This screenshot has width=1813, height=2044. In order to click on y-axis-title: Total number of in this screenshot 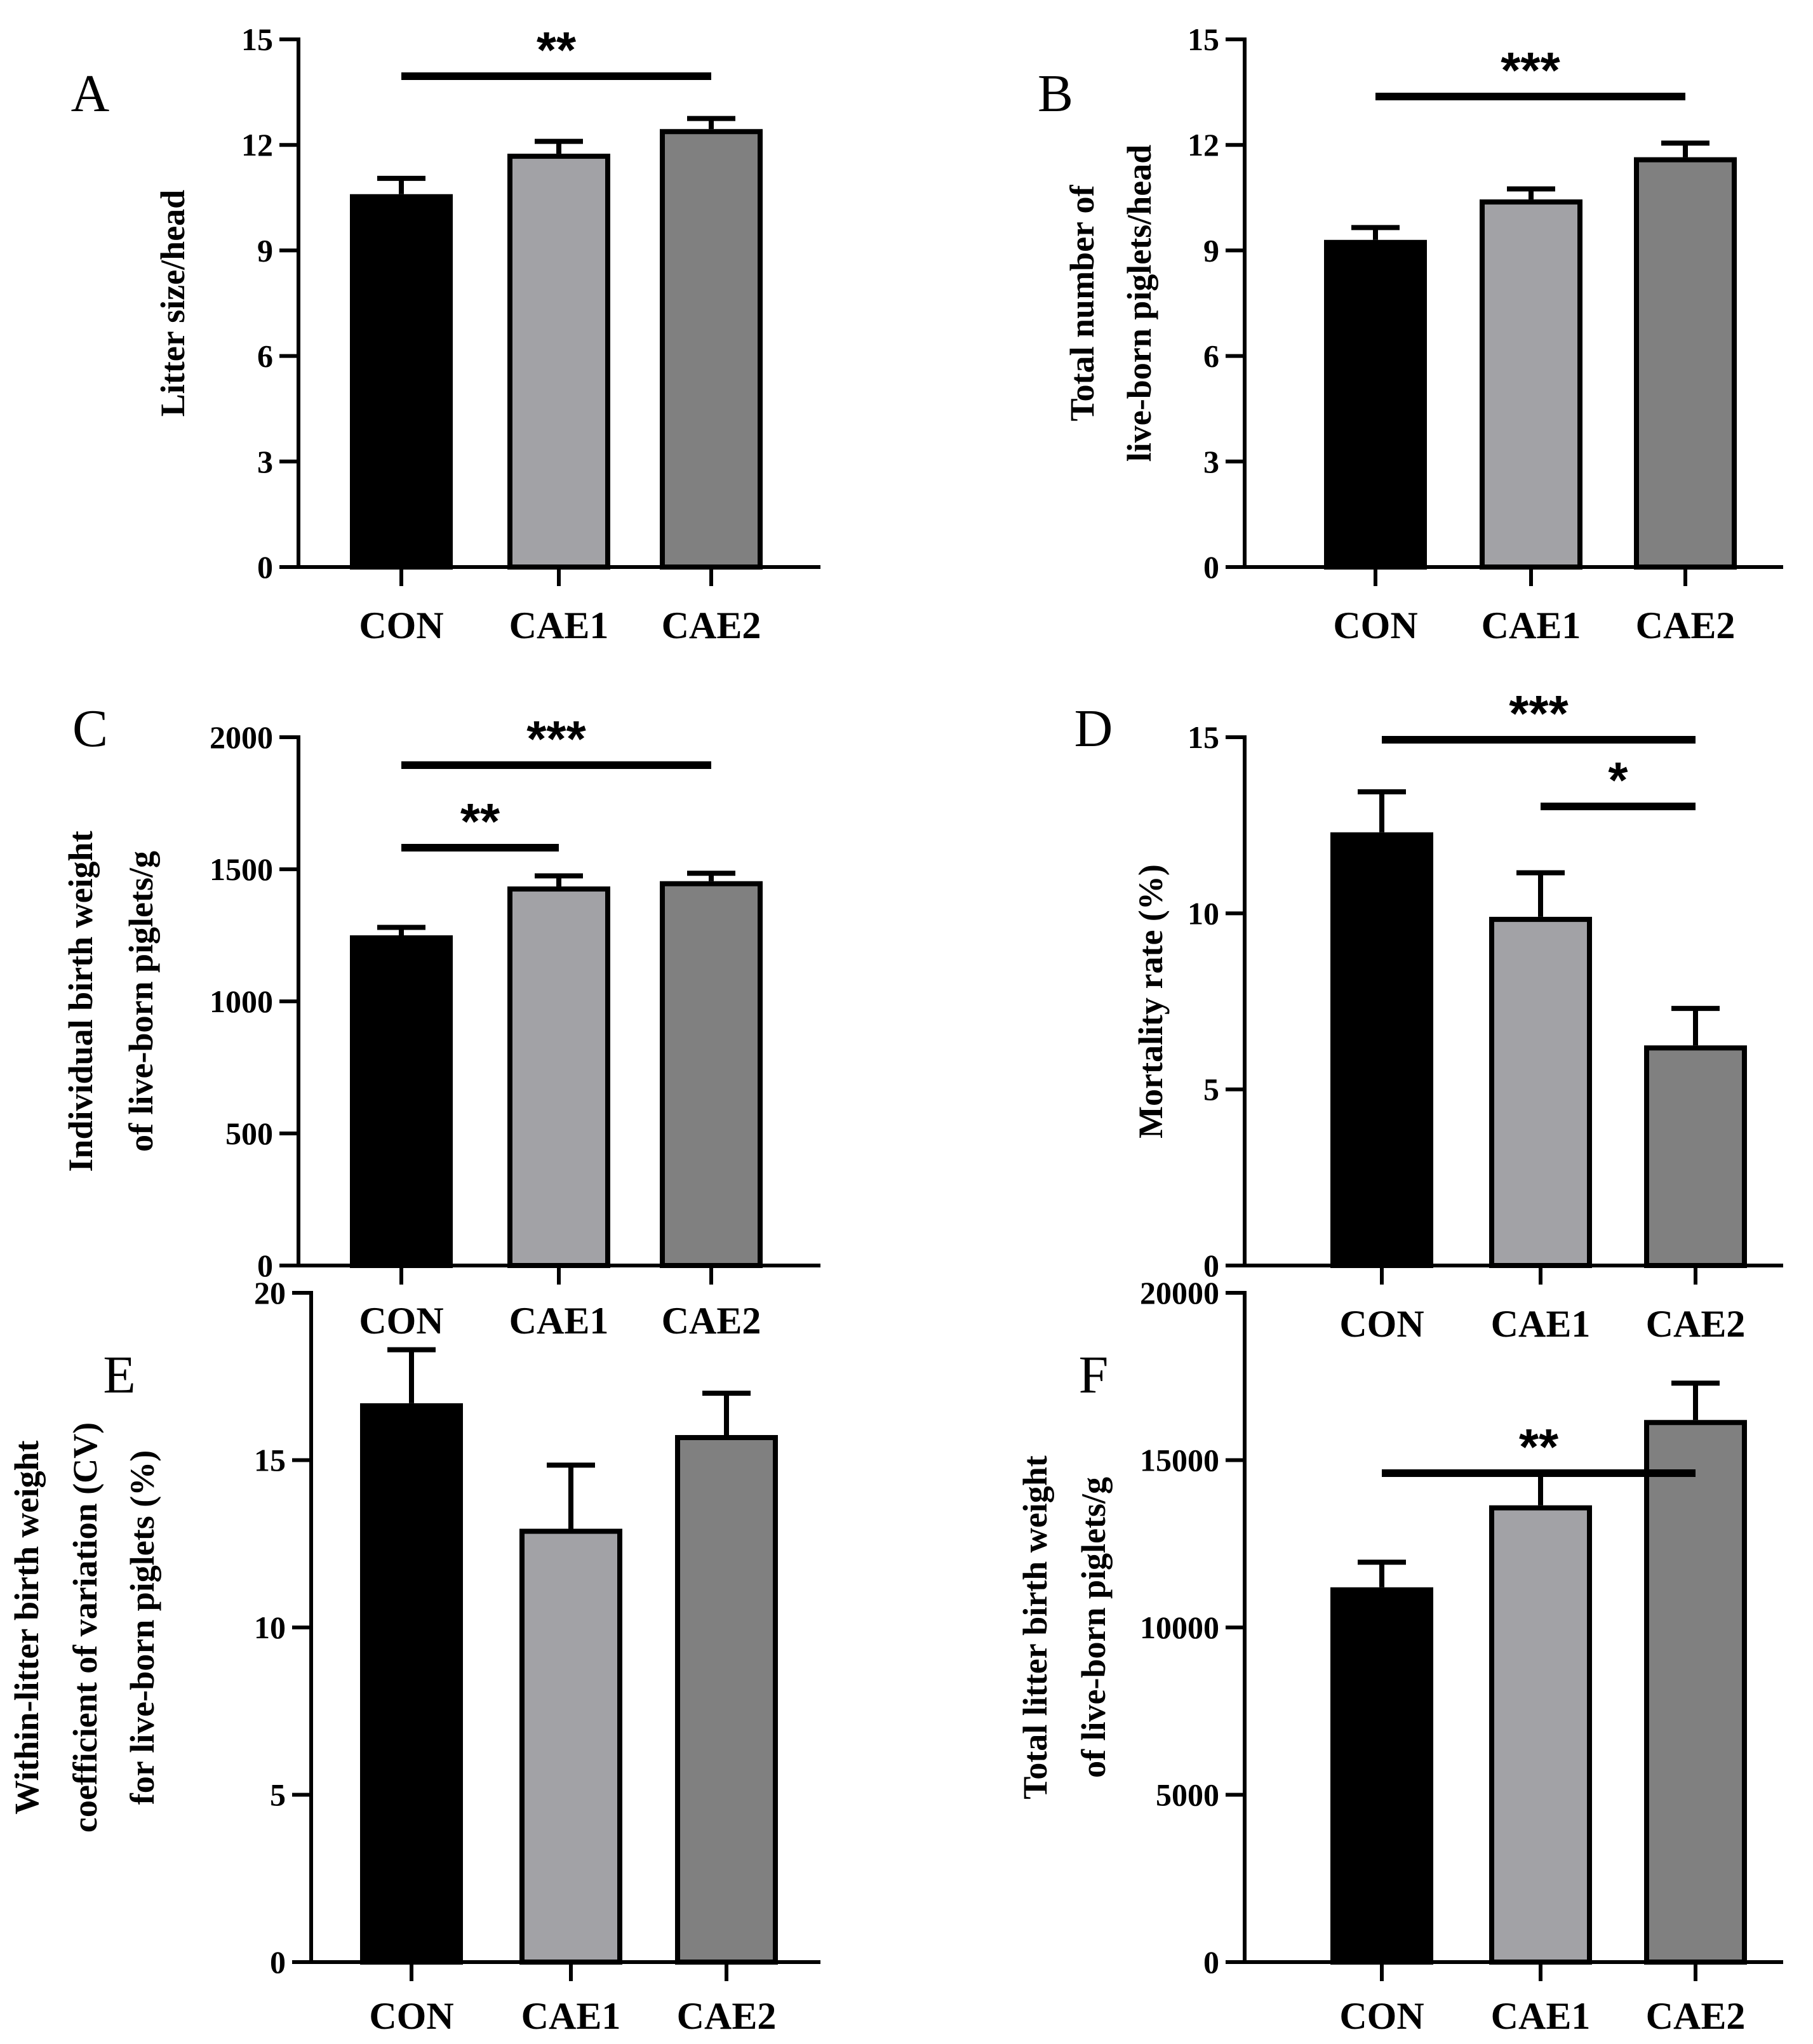, I will do `click(1082, 302)`.